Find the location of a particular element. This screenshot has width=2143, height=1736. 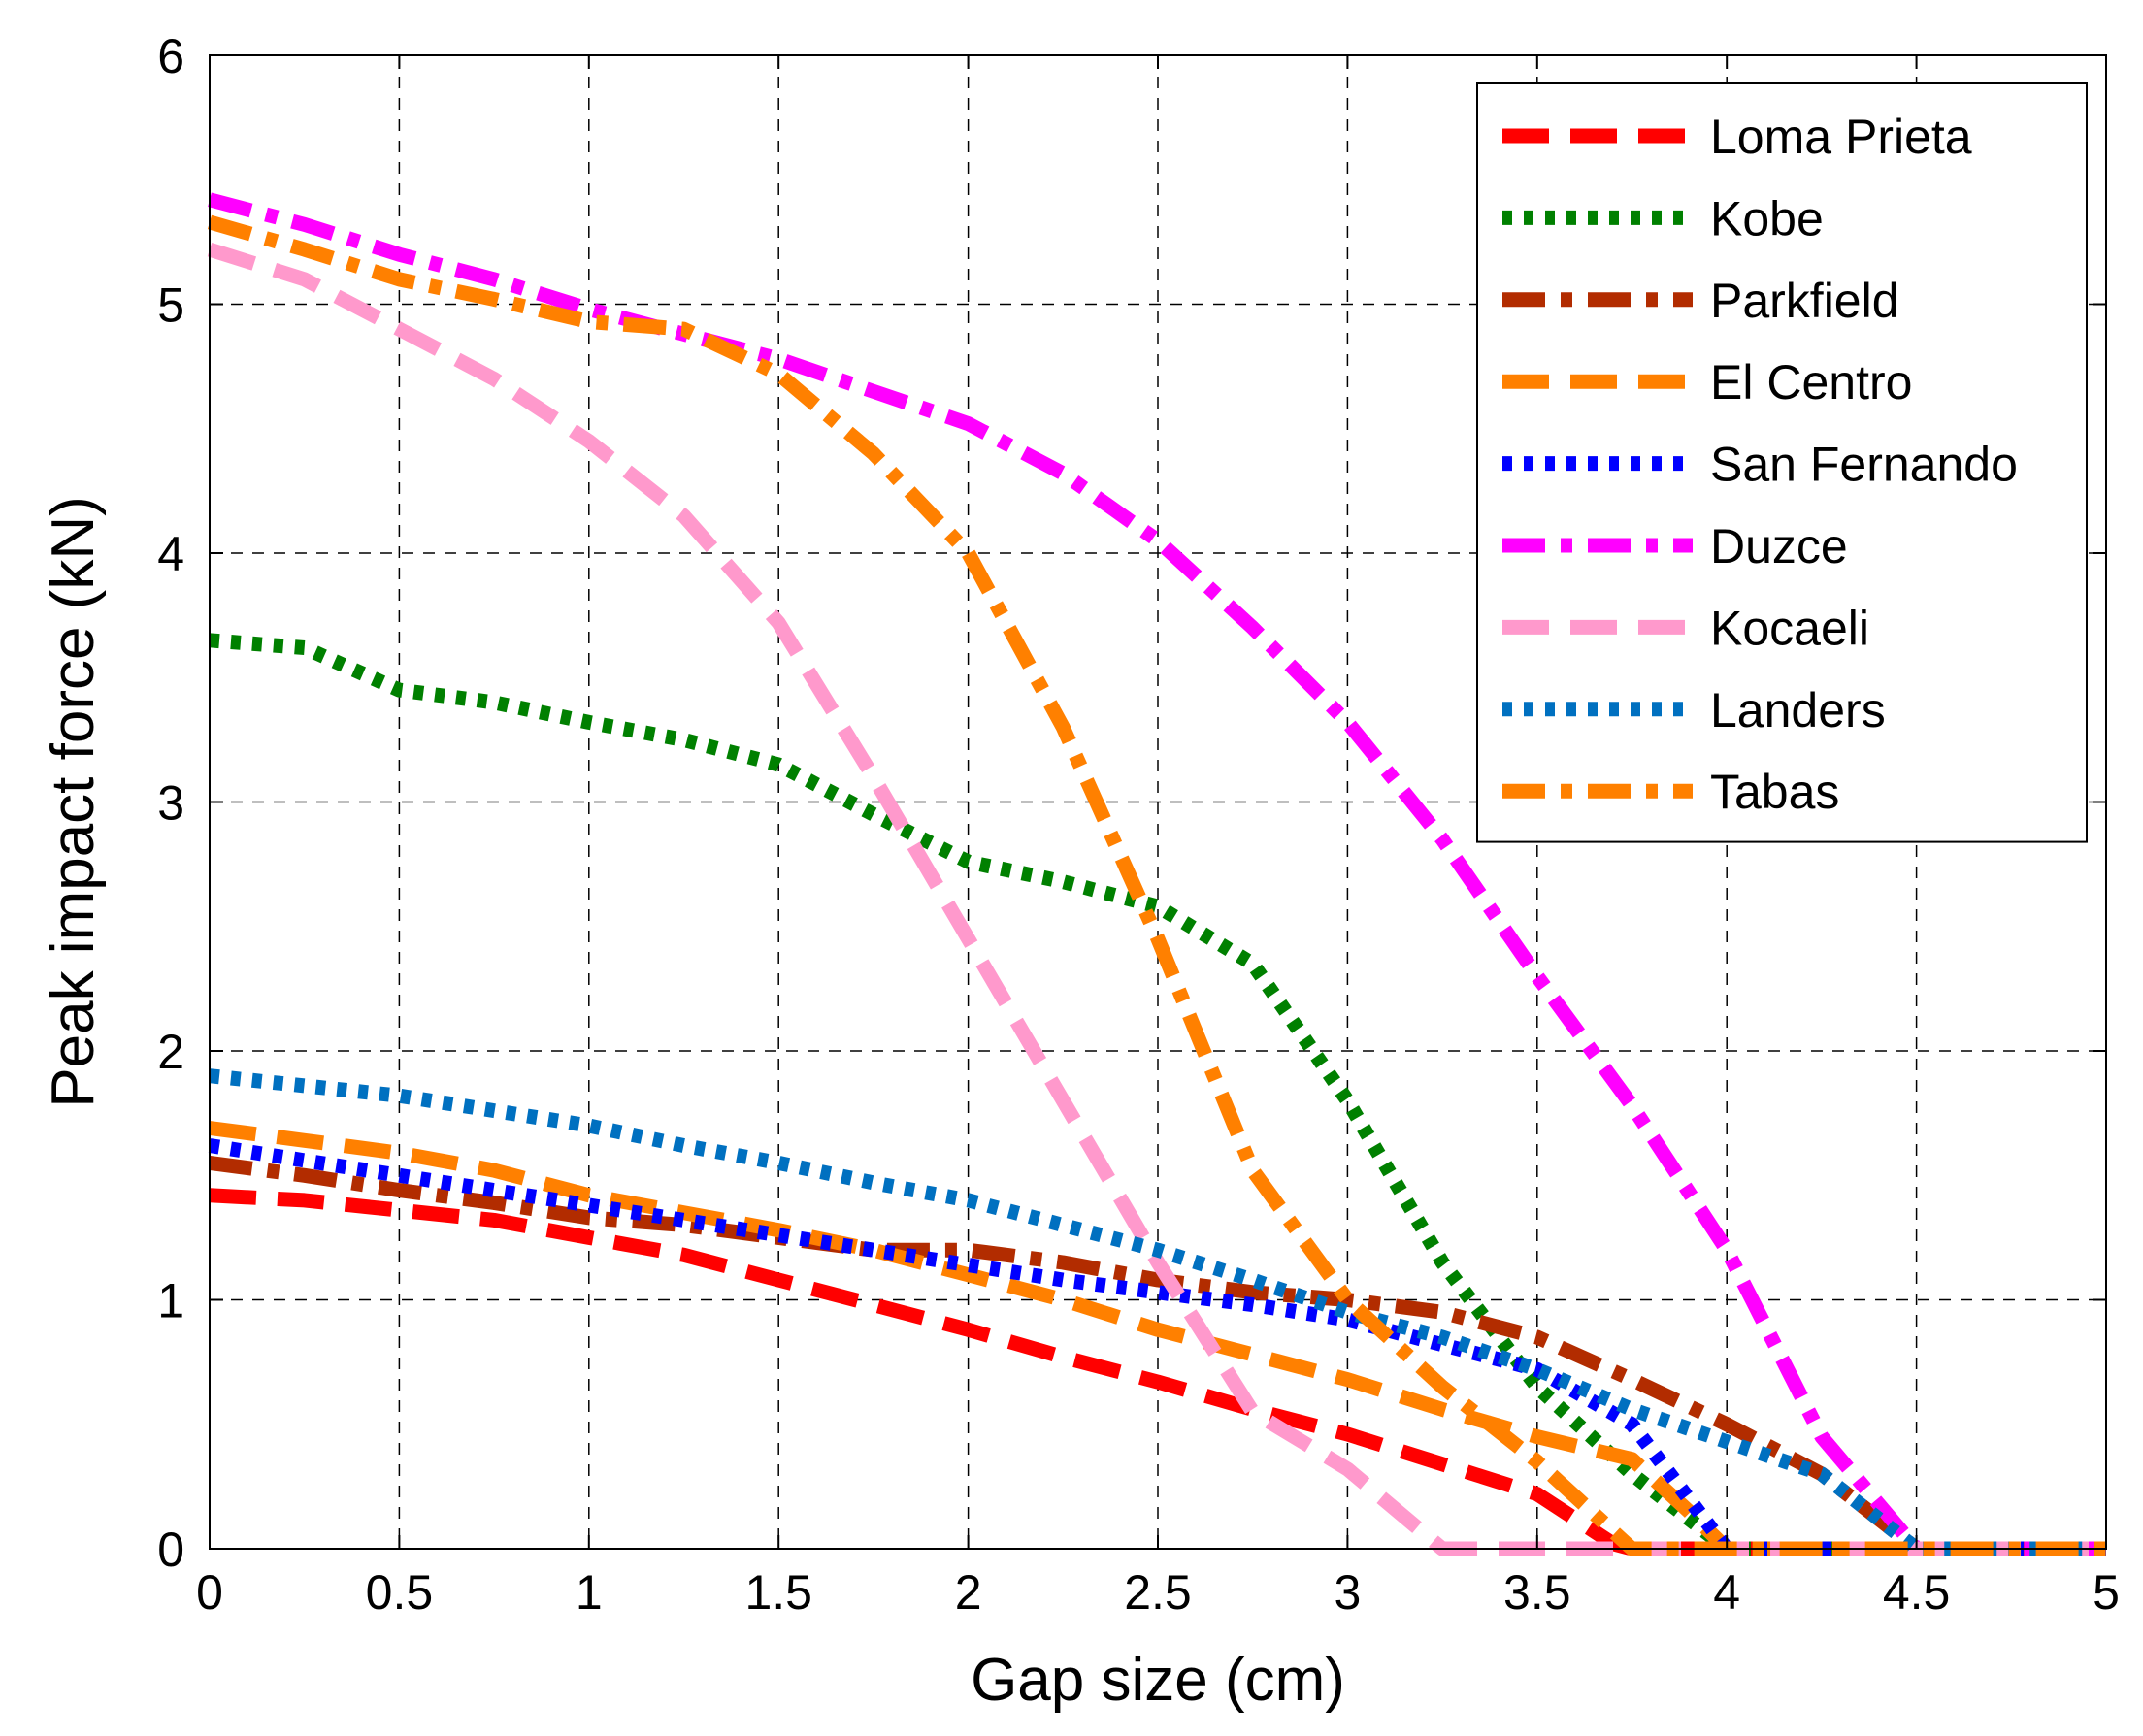

x-axis-label: Gap size (cm) is located at coordinates (1158, 1680).